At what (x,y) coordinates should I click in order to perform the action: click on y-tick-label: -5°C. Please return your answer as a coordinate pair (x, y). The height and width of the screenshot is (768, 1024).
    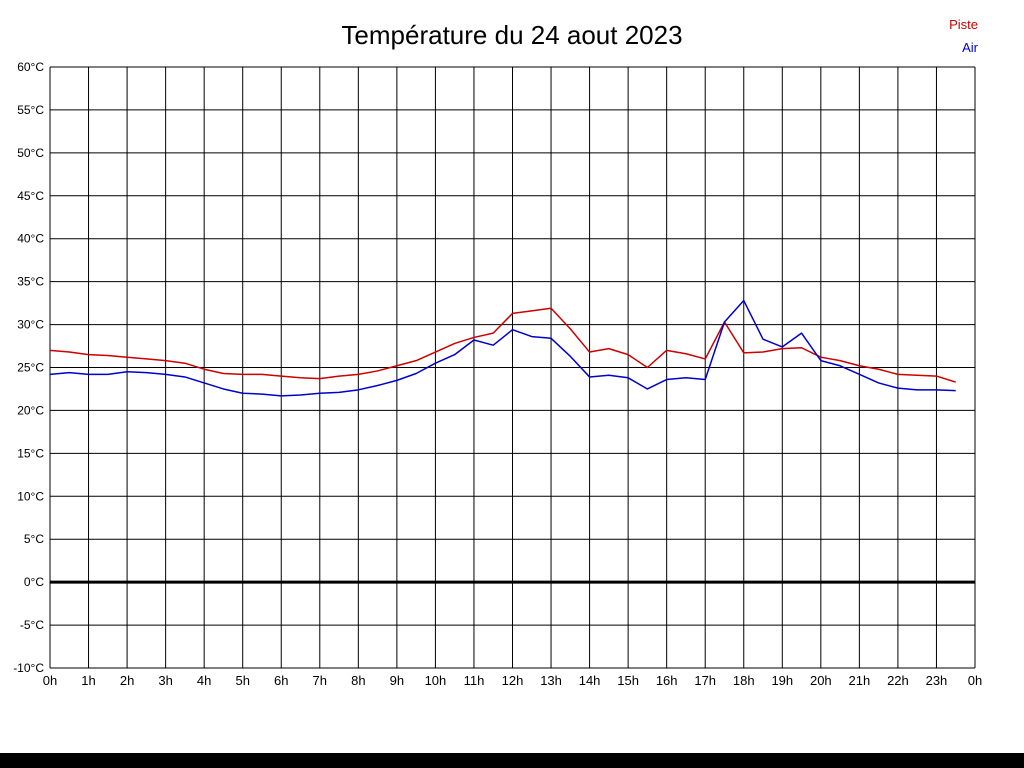
    Looking at the image, I should click on (32, 625).